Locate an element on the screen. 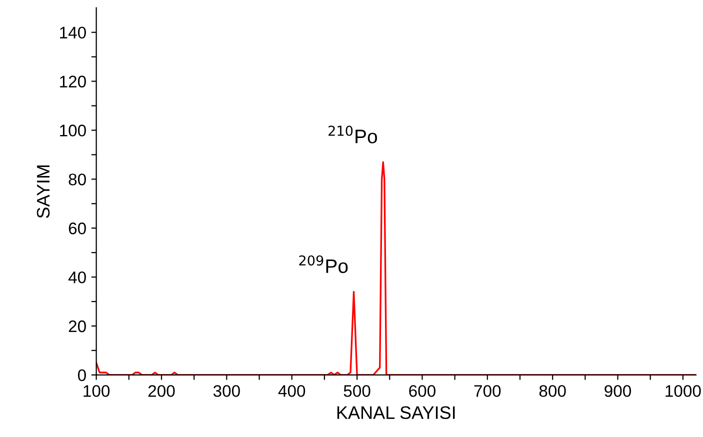 This screenshot has width=703, height=437. y-tick-label: 40 is located at coordinates (77, 277).